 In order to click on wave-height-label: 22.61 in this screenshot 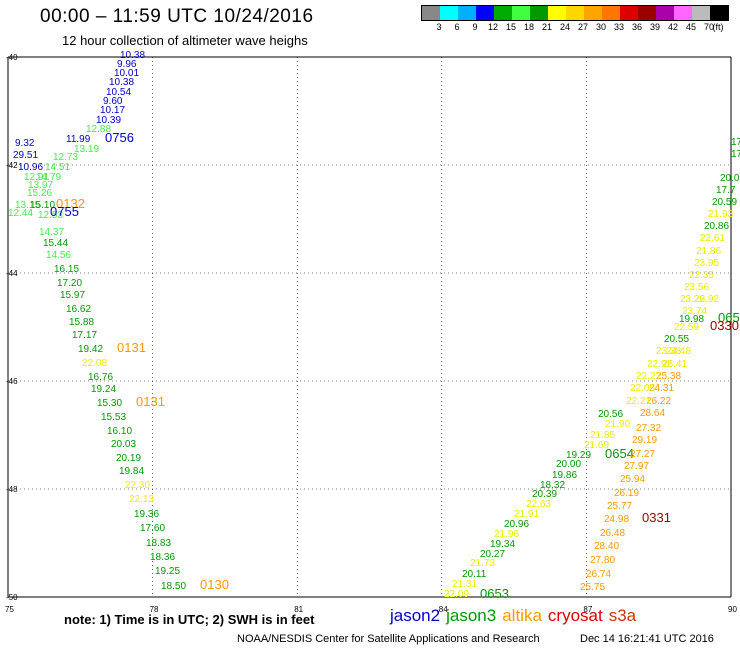, I will do `click(712, 238)`.